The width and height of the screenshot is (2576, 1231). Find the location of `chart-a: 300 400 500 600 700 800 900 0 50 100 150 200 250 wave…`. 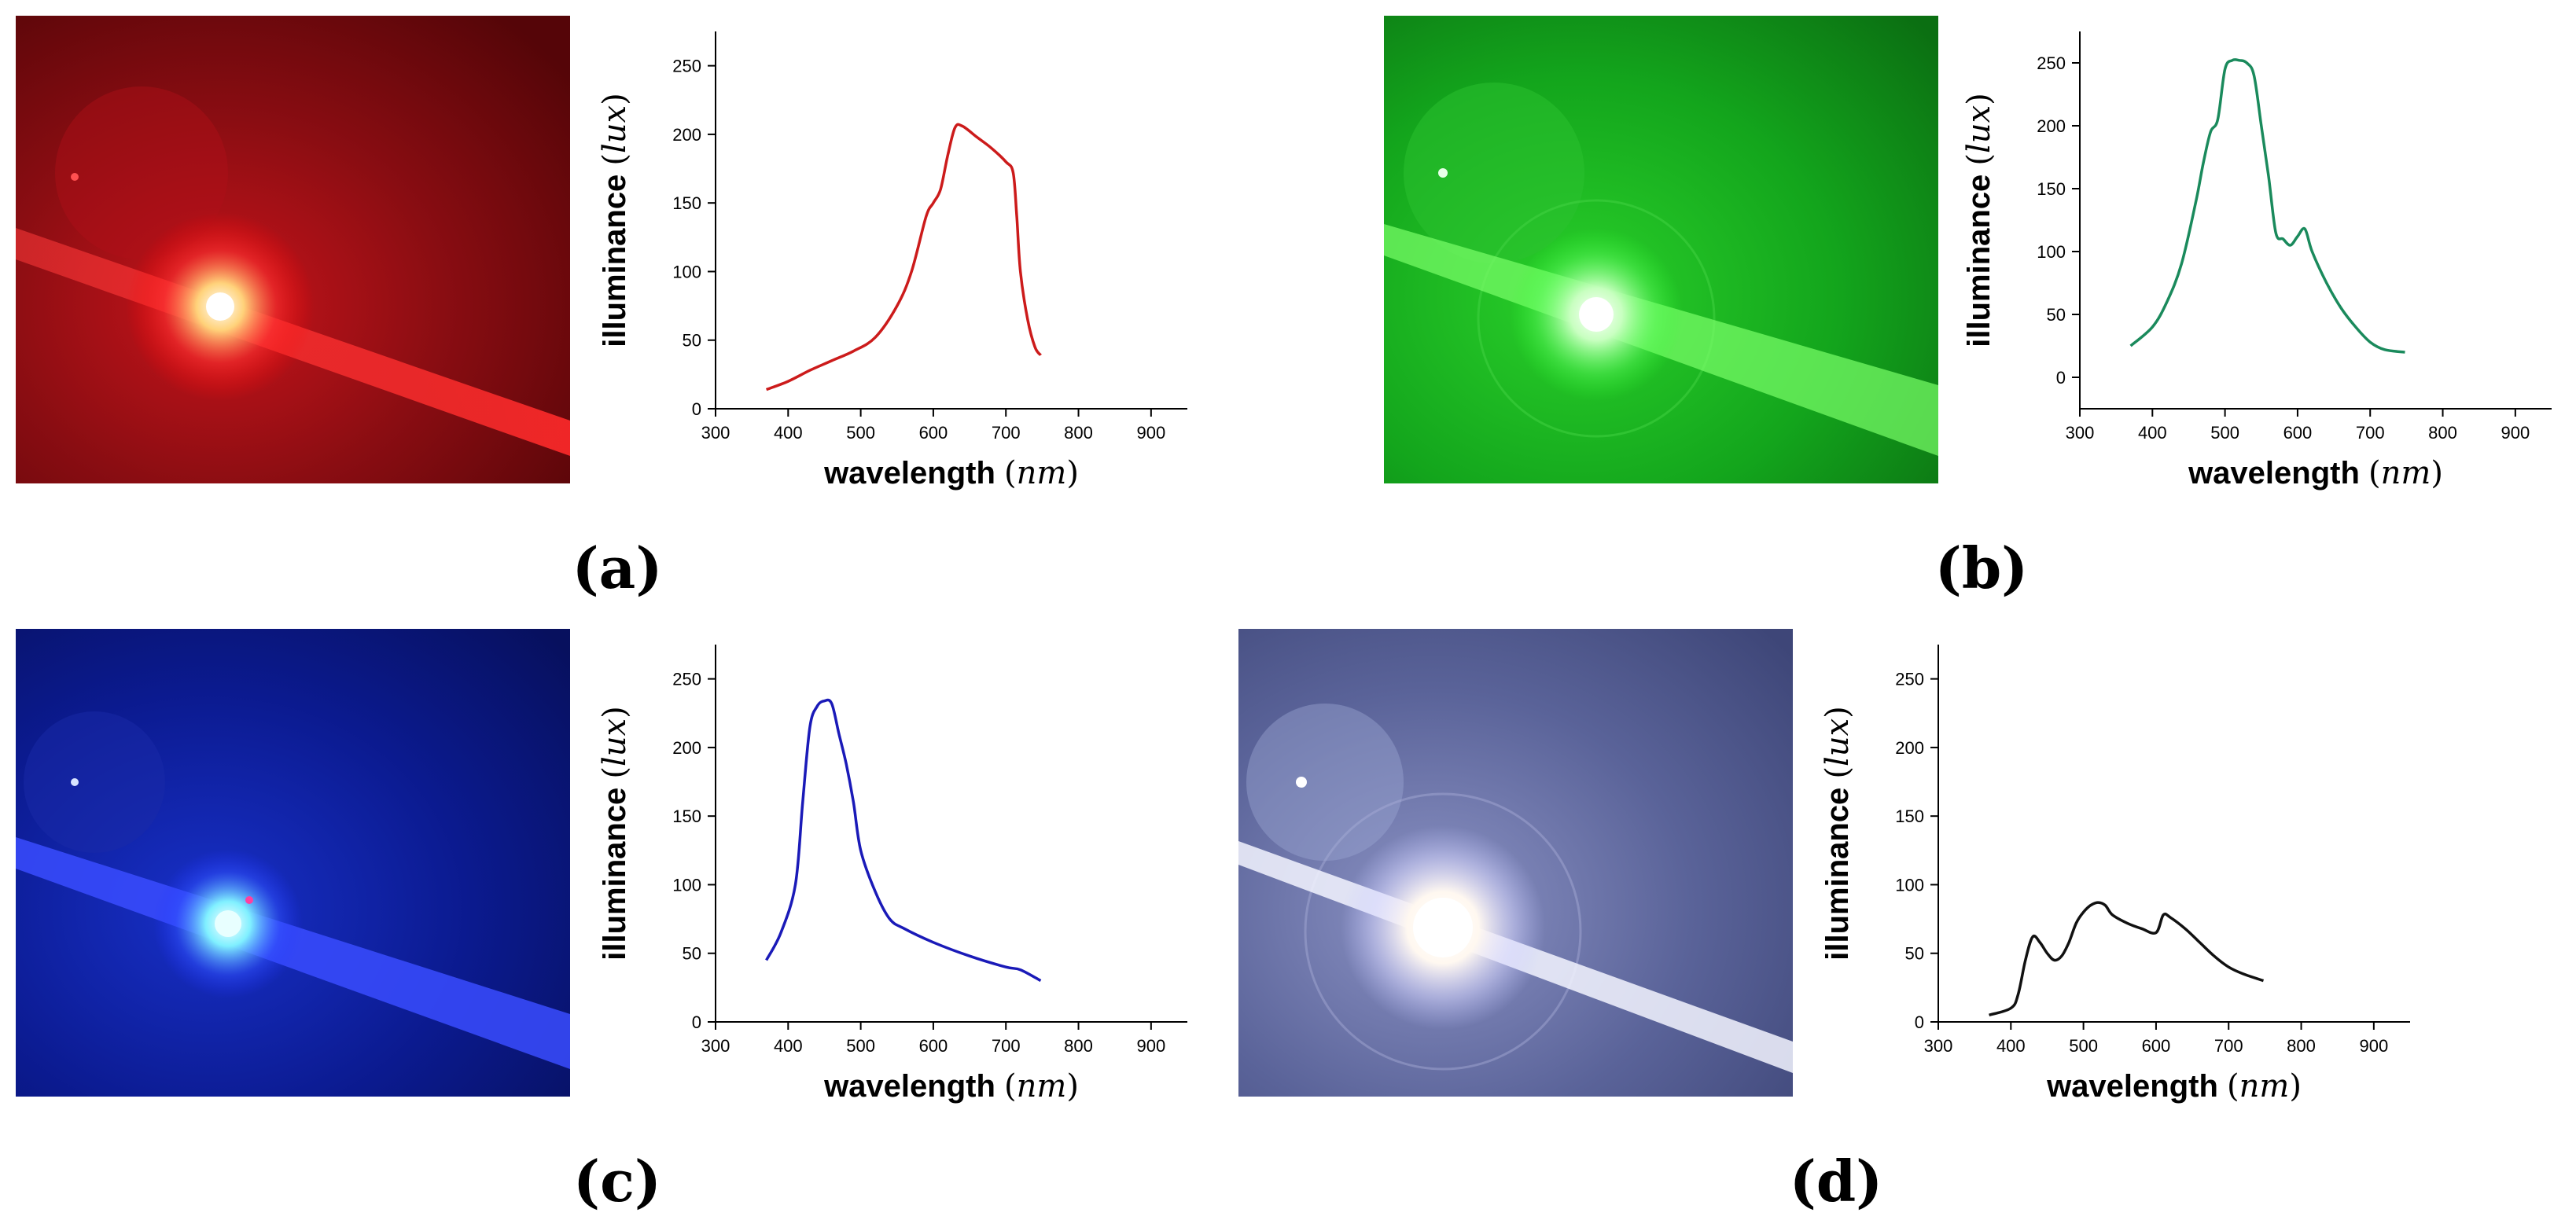

chart-a: 300 400 500 600 700 800 900 0 50 100 150 200 250 wave… is located at coordinates (889, 259).